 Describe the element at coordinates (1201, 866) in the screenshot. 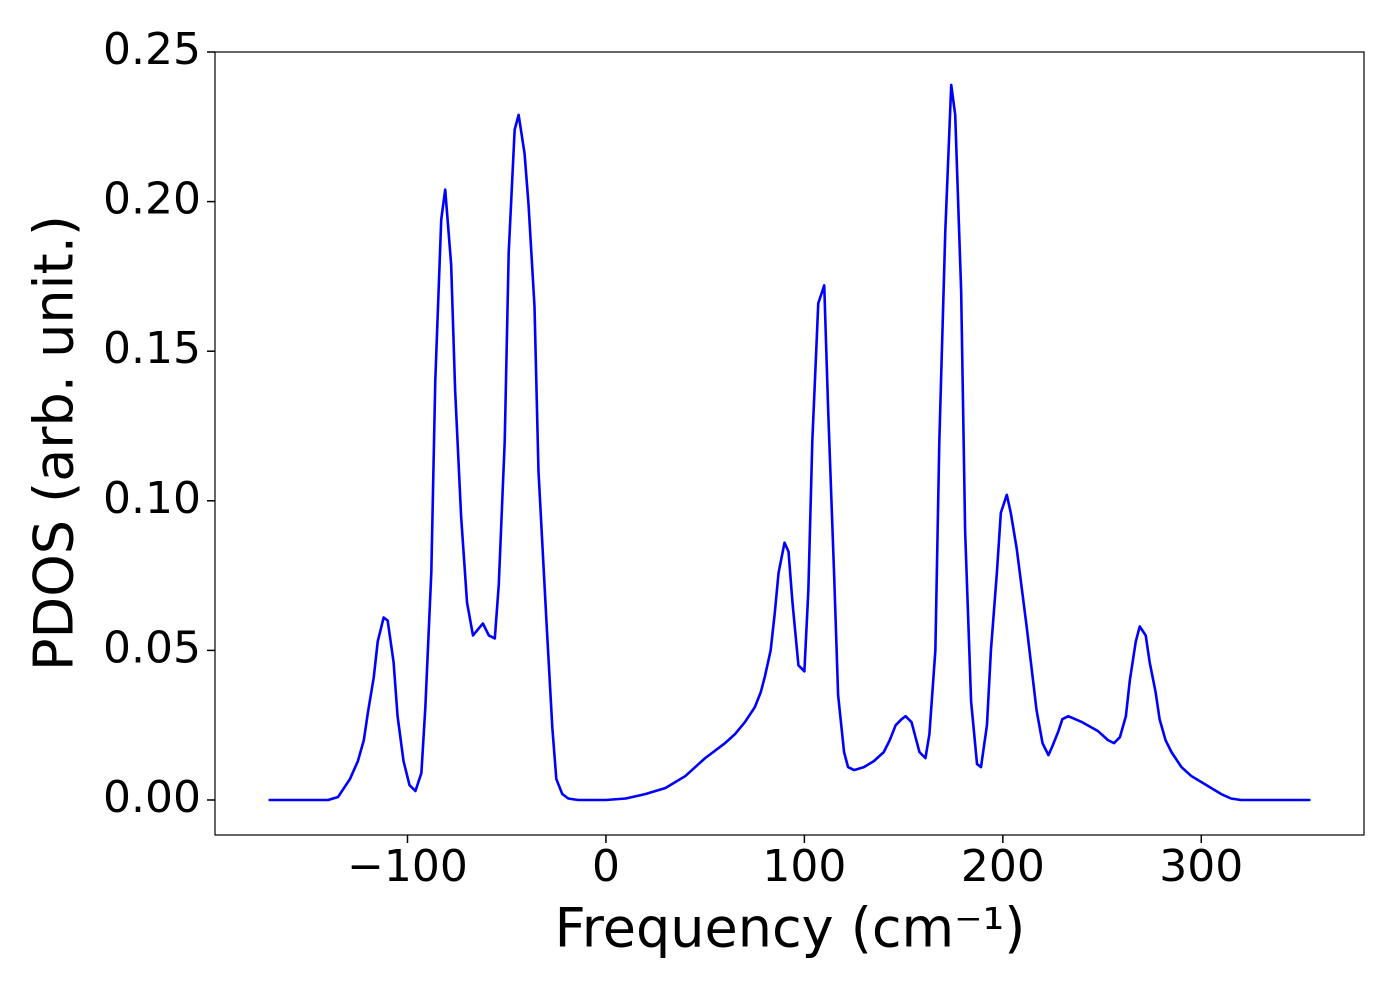

I see `x-tick-label: 300` at that location.